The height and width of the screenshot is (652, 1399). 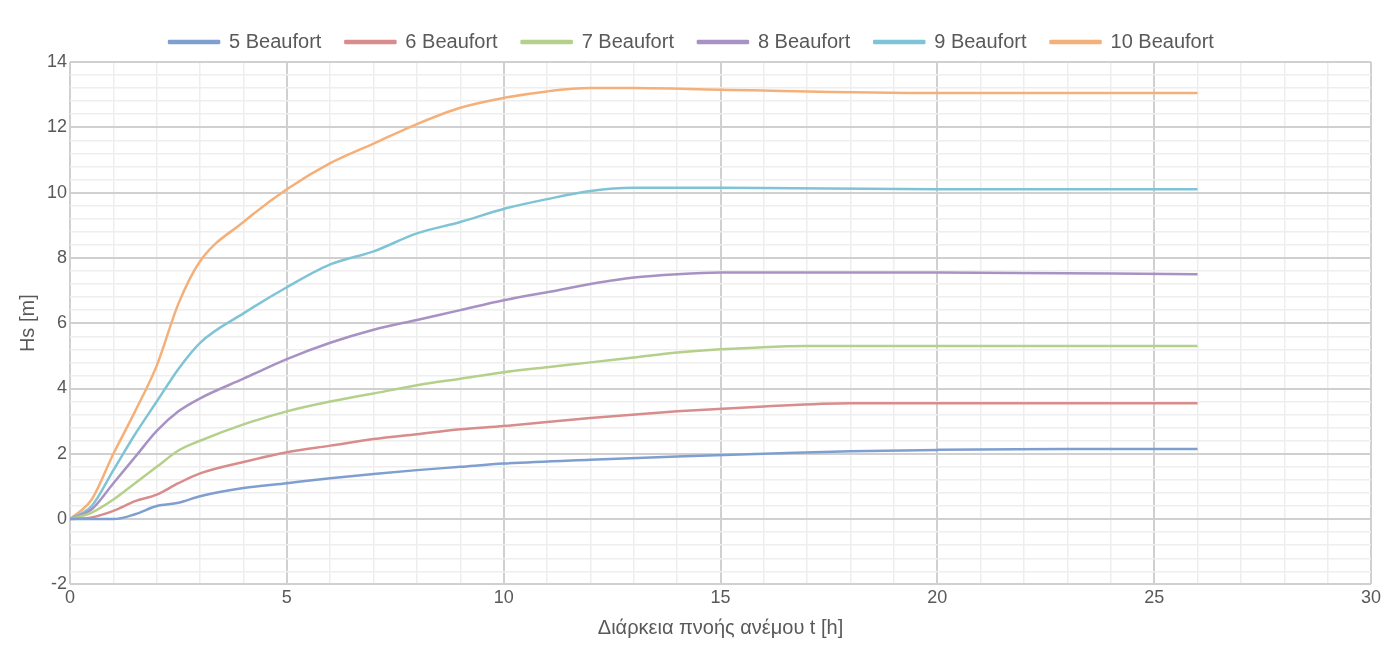 What do you see at coordinates (275, 40) in the screenshot?
I see `legend-label: 5 Beaufort` at bounding box center [275, 40].